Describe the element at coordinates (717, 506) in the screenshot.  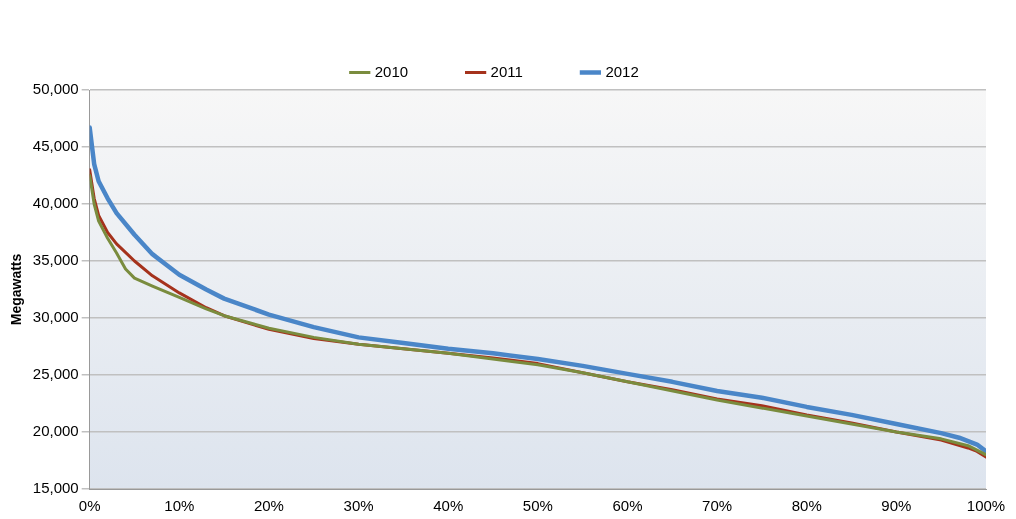
I see `x-tick-label: 70%` at that location.